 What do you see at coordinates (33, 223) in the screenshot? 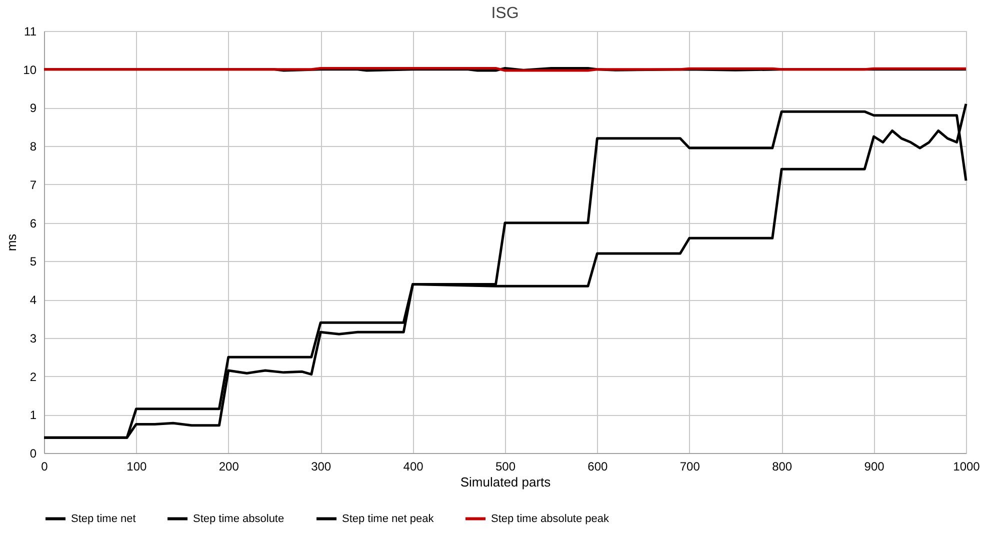
I see `y-tick-label: 6` at bounding box center [33, 223].